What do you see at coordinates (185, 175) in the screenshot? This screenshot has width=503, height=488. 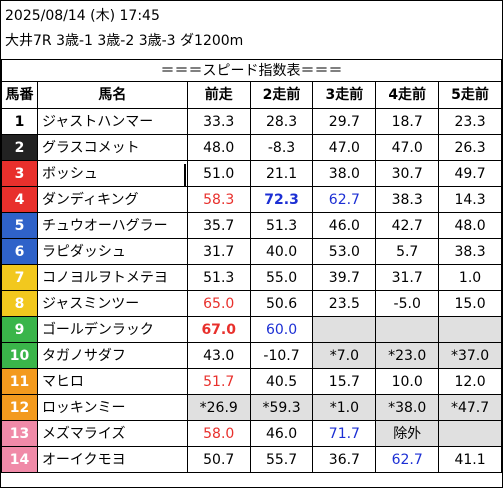 I see `text-cursor` at bounding box center [185, 175].